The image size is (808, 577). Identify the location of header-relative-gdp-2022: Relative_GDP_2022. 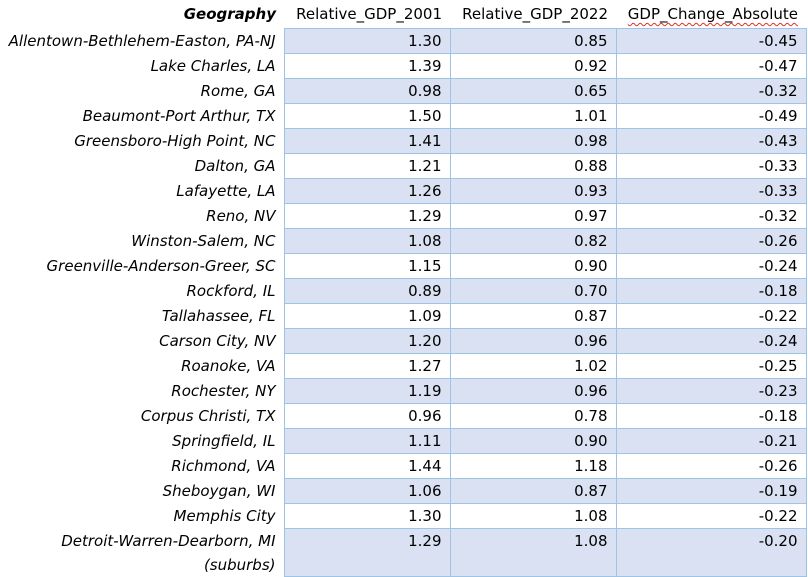
(533, 14).